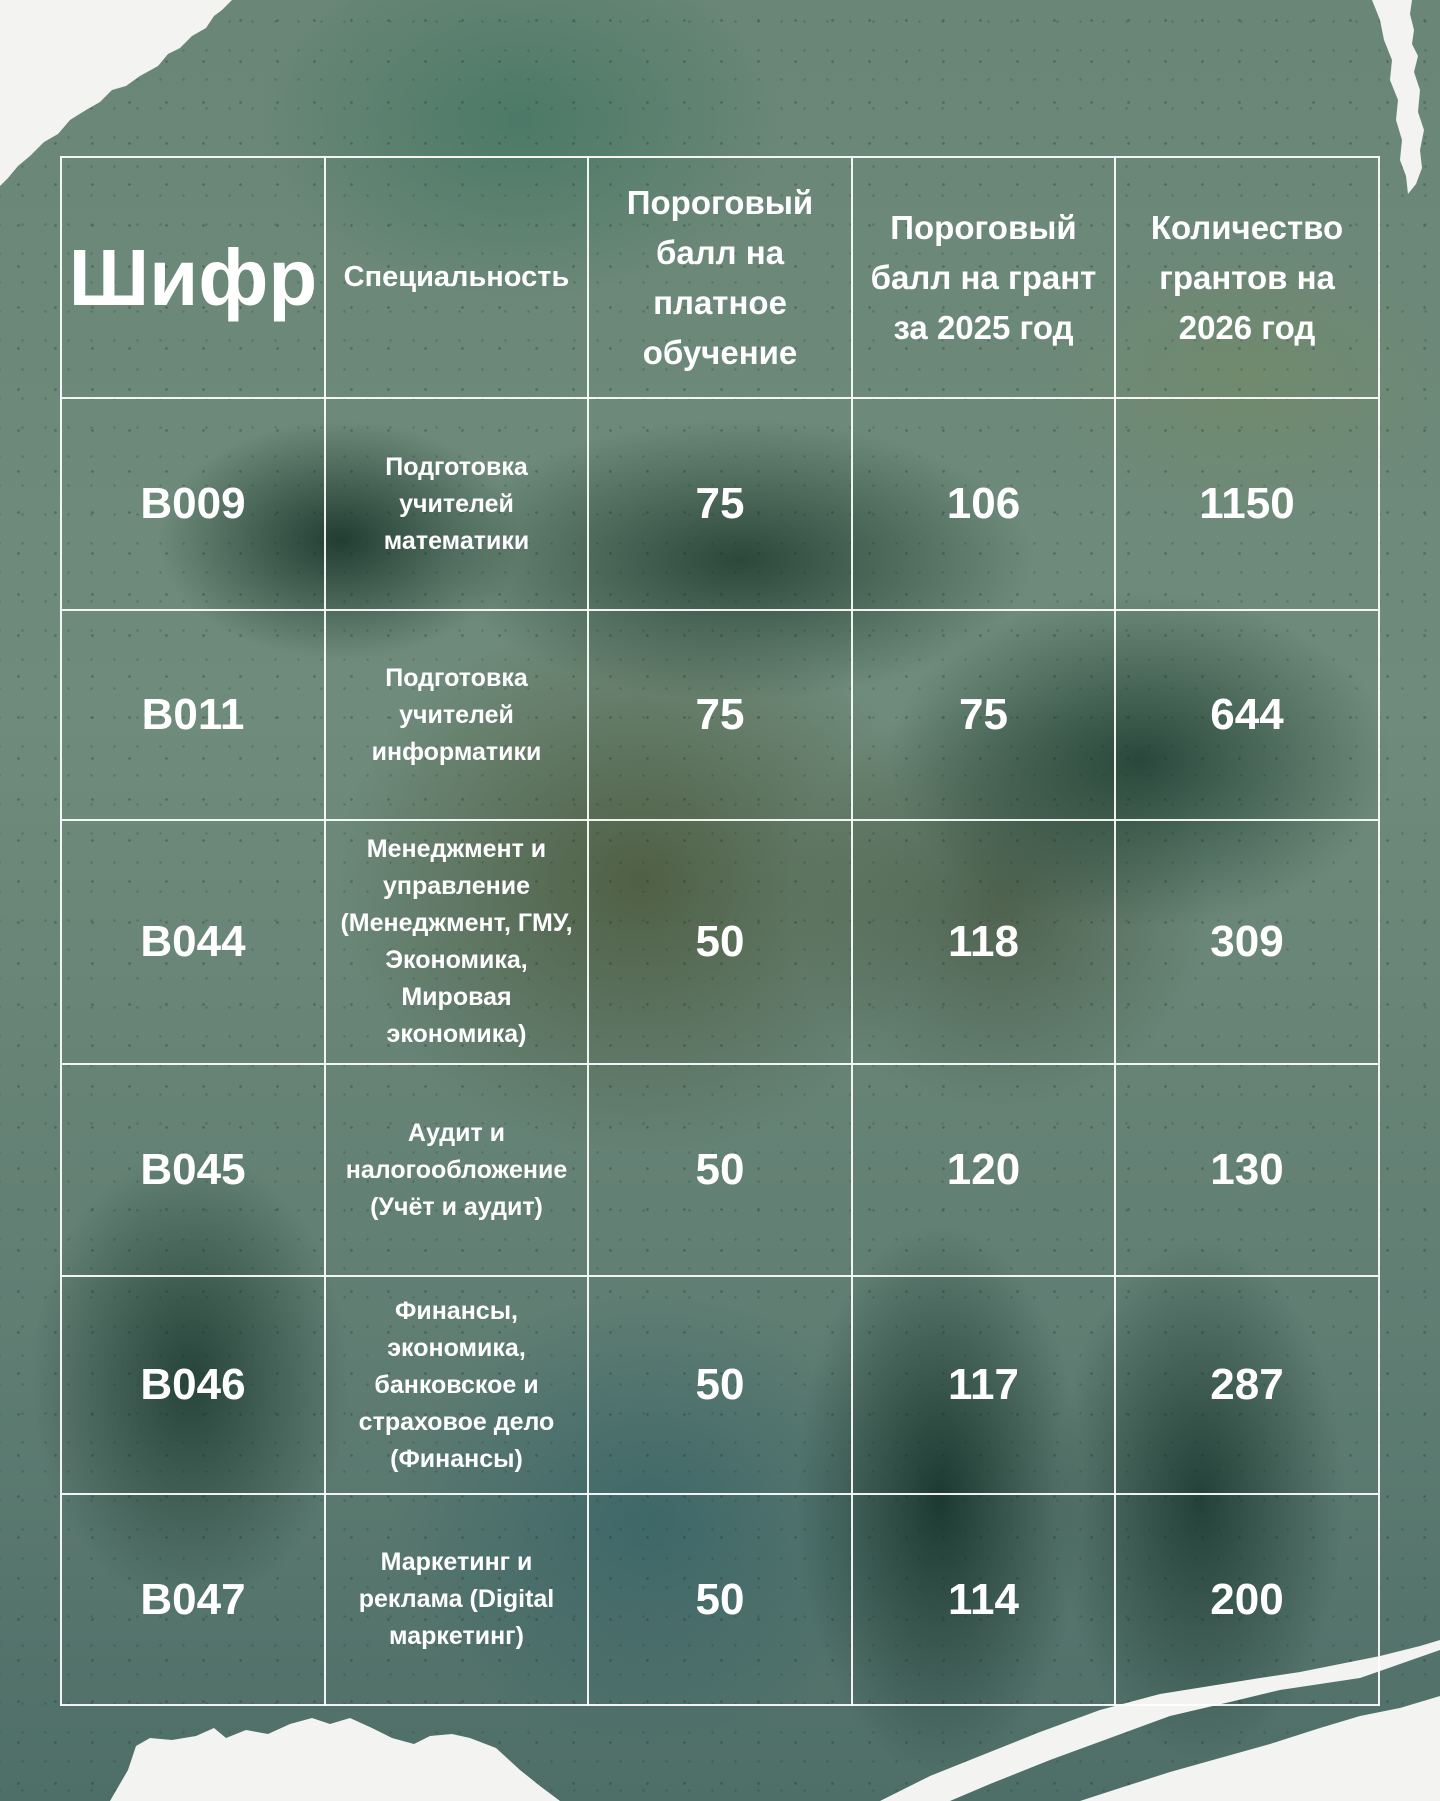  Describe the element at coordinates (983, 504) in the screenshot. I see `cell-grant-threshold: 106` at that location.